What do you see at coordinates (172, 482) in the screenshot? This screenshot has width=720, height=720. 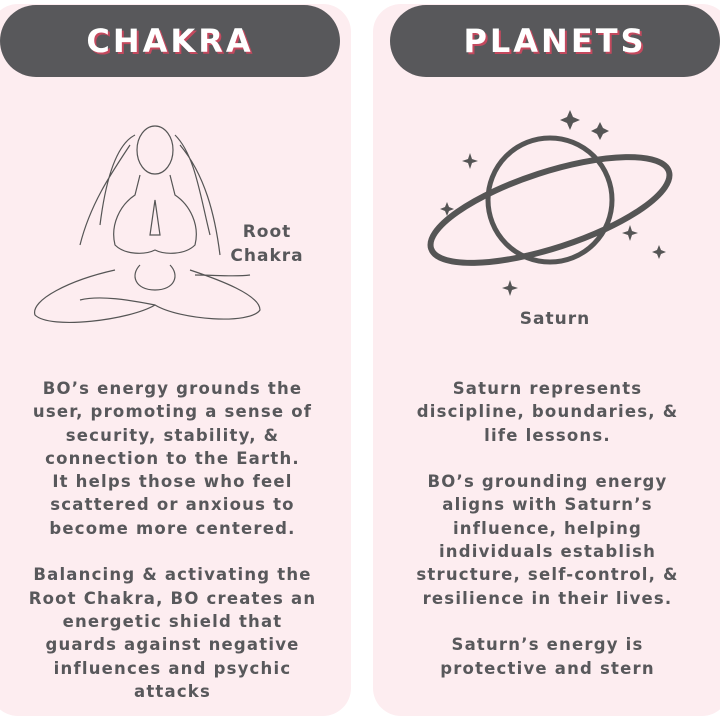 I see `text-line: It helps those who feel` at bounding box center [172, 482].